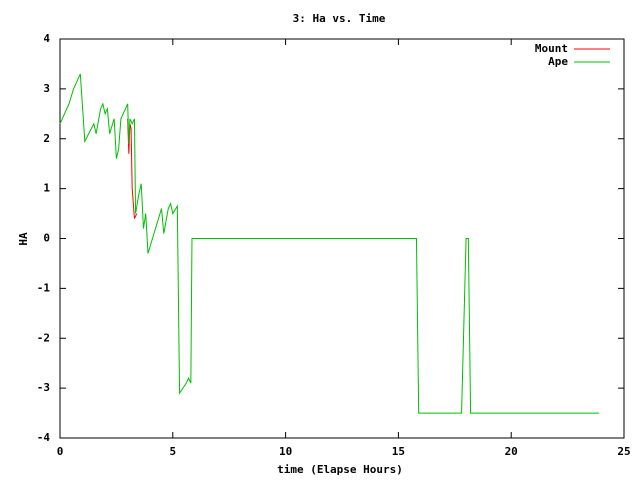 The width and height of the screenshot is (640, 484). I want to click on legend-label: Ape, so click(558, 61).